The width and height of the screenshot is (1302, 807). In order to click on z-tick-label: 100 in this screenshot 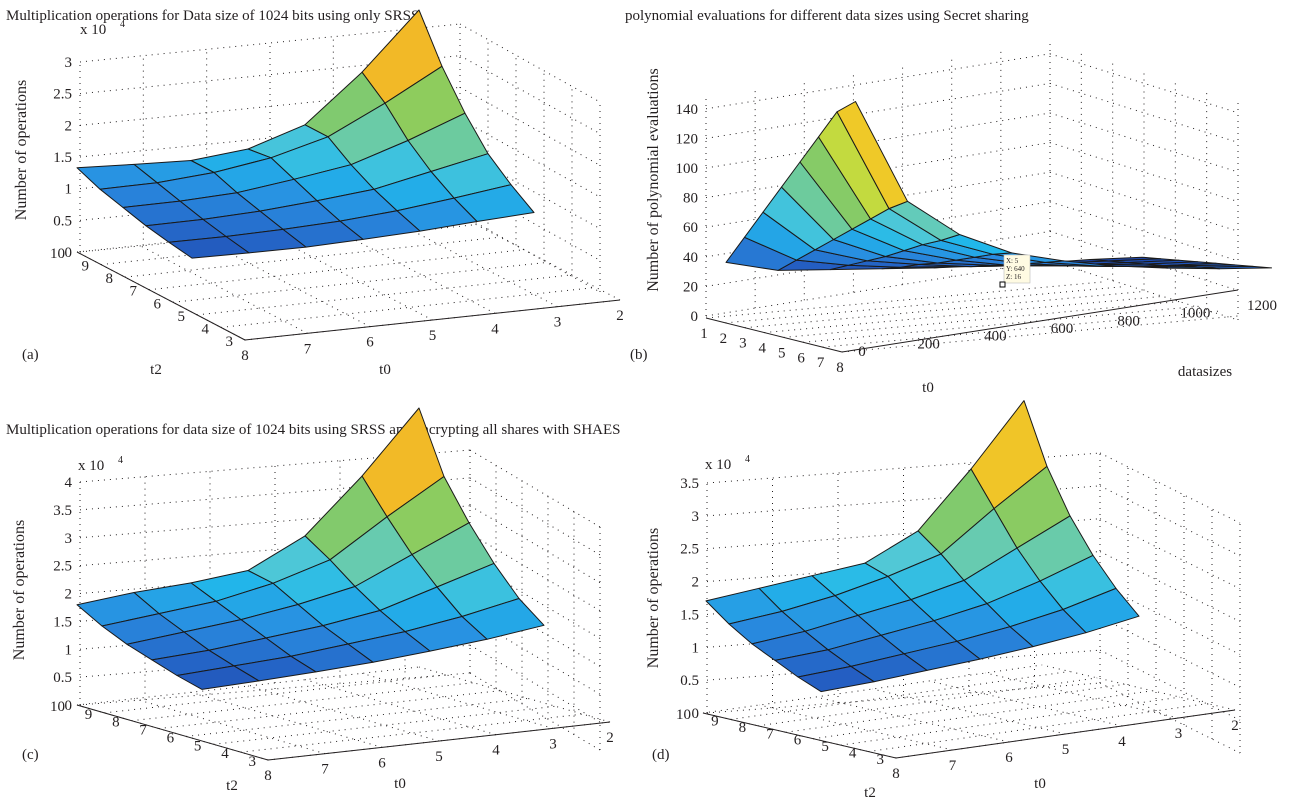, I will do `click(687, 169)`.